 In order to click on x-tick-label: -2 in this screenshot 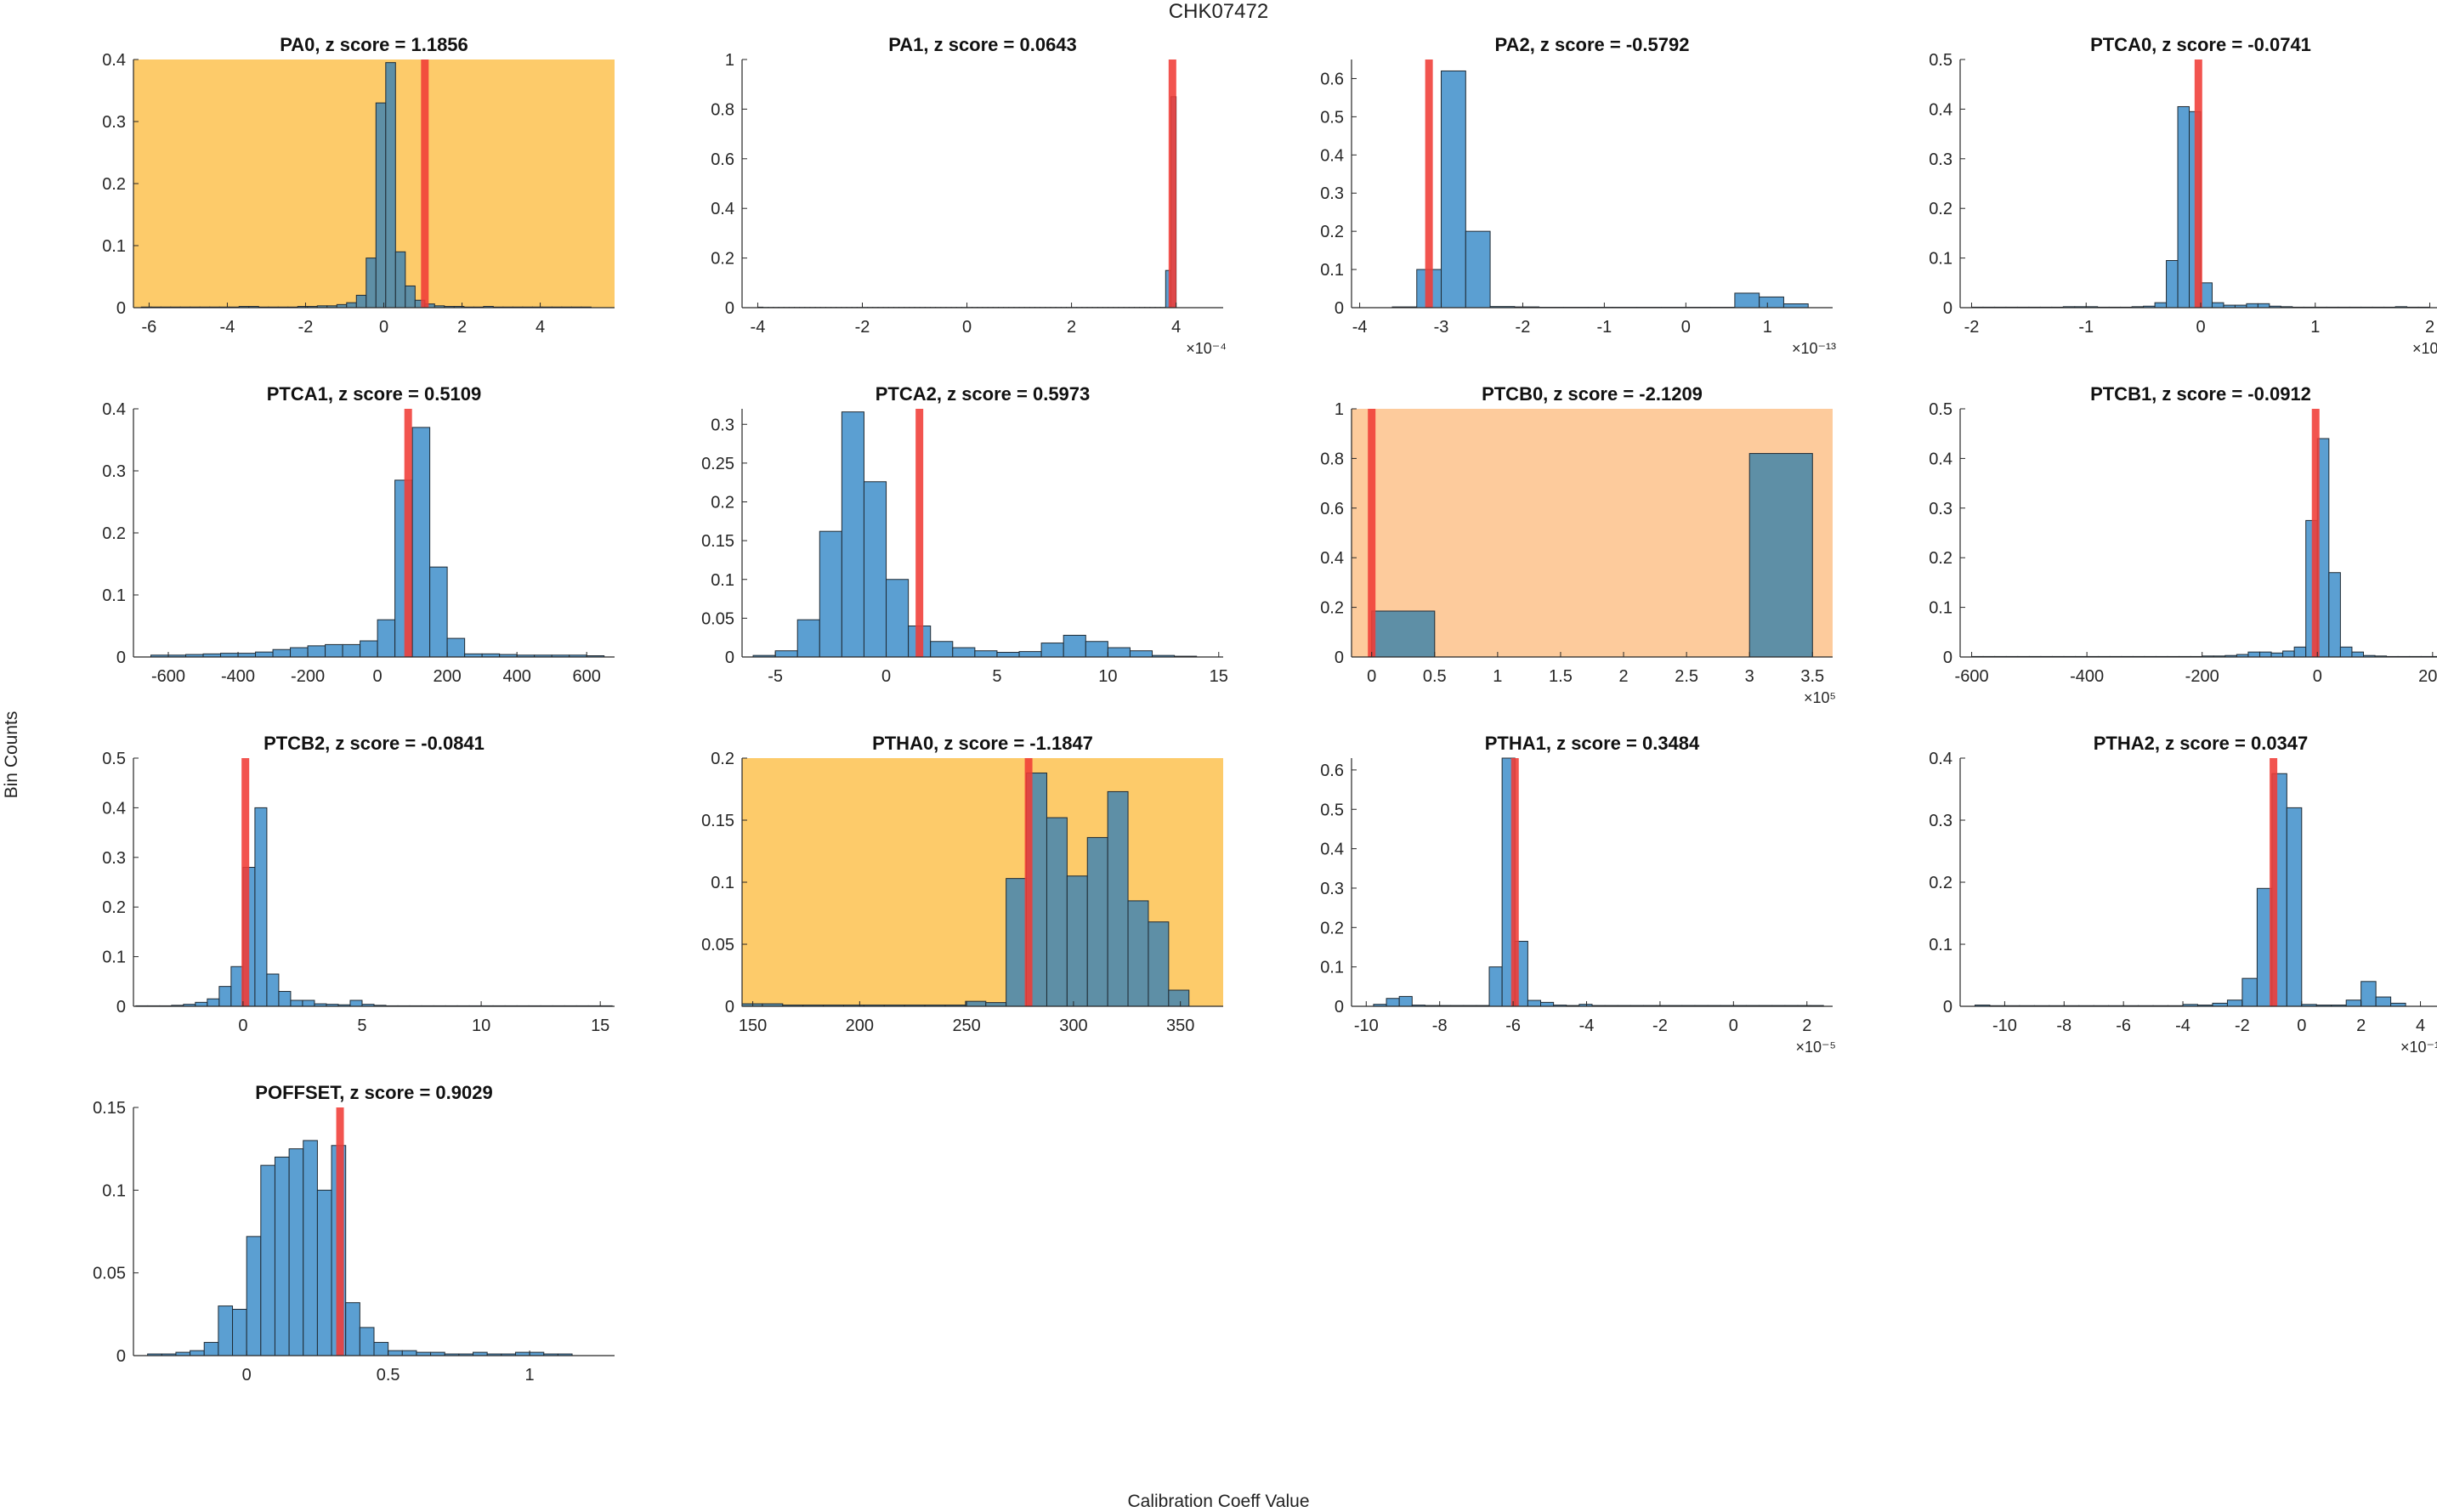, I will do `click(862, 327)`.